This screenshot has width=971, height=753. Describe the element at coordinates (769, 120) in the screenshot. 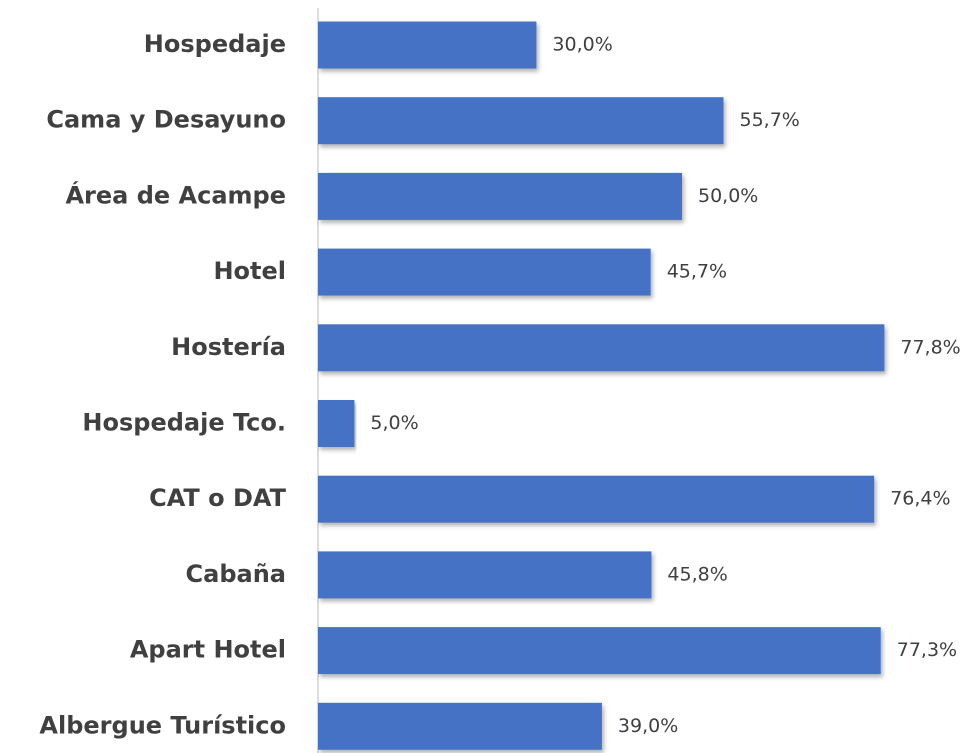

I see `value-label: 55,7%` at that location.